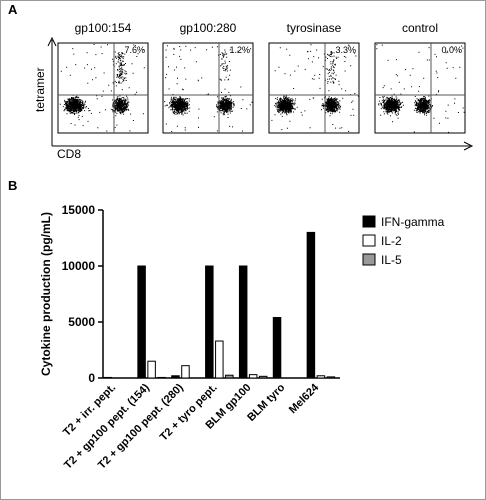 This screenshot has width=486, height=500. What do you see at coordinates (391, 241) in the screenshot?
I see `legend-label: IL-2` at bounding box center [391, 241].